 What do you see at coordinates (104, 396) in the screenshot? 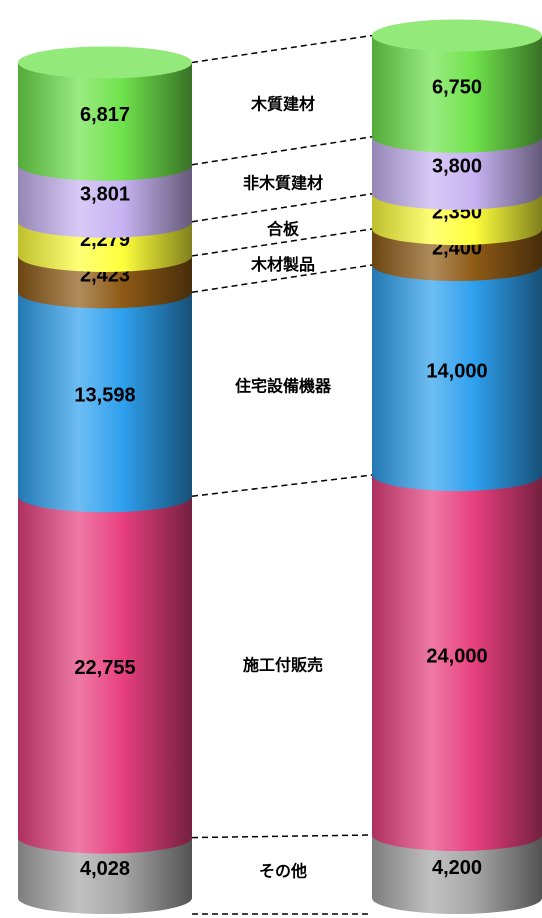
I see `value-label: 13,598` at bounding box center [104, 396].